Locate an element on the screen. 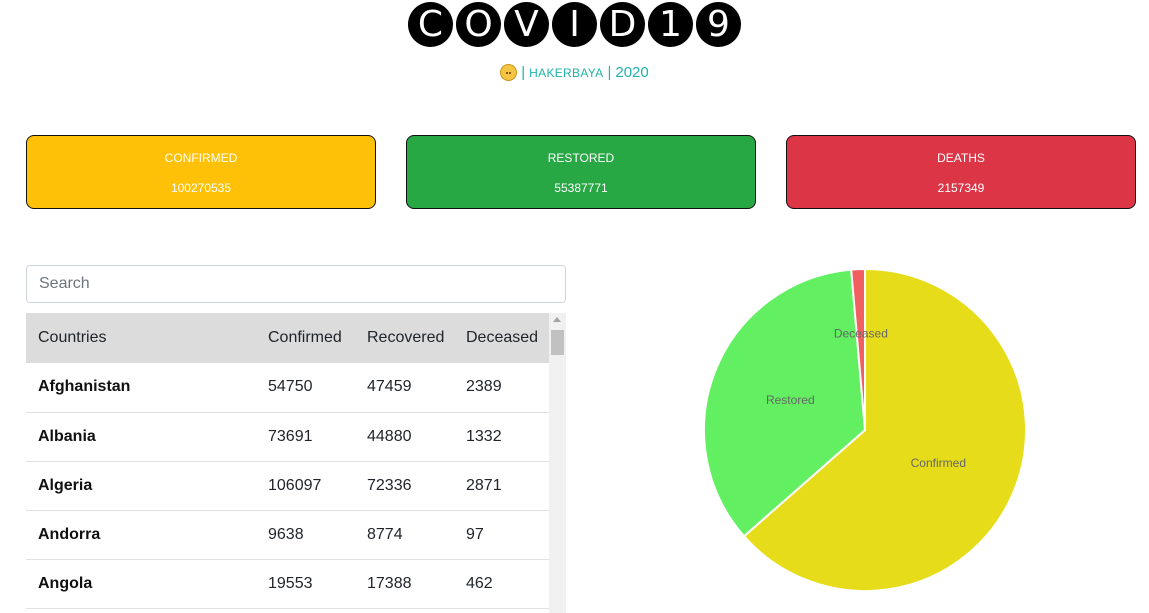 The width and height of the screenshot is (1149, 613). country-cell: Albania is located at coordinates (67, 436).